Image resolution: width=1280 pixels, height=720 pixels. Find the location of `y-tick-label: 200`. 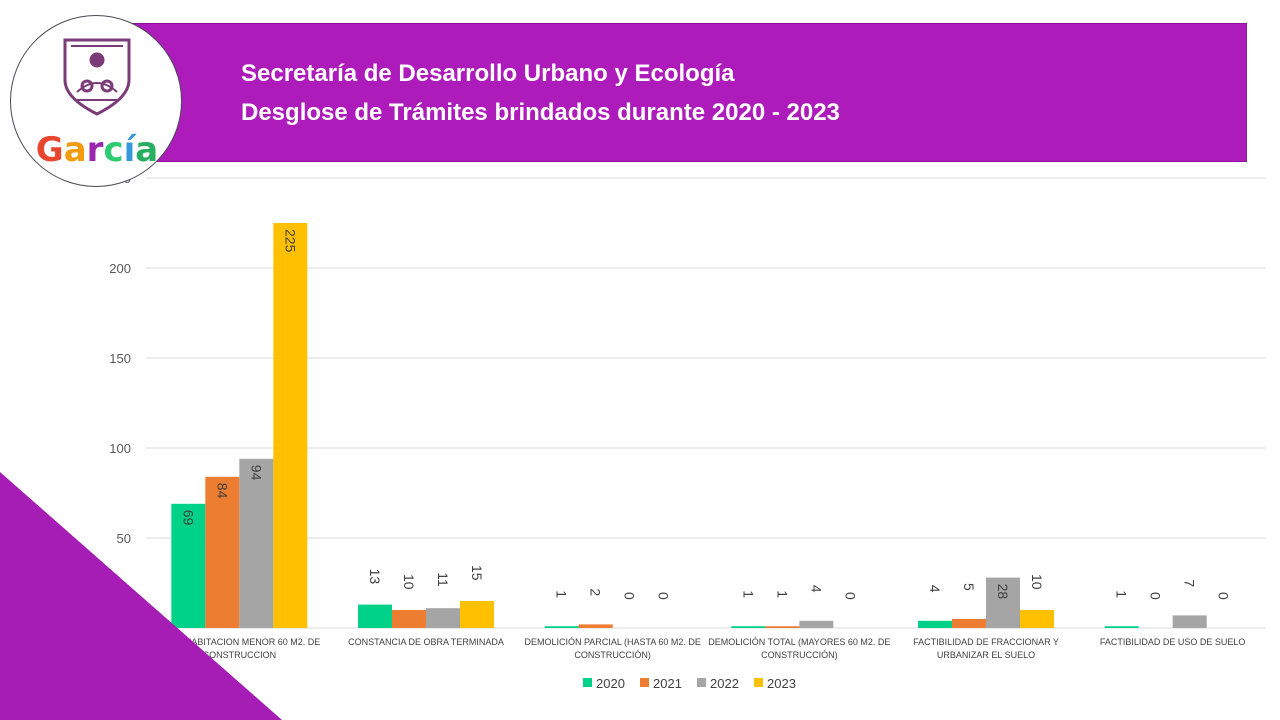

y-tick-label: 200 is located at coordinates (120, 268).